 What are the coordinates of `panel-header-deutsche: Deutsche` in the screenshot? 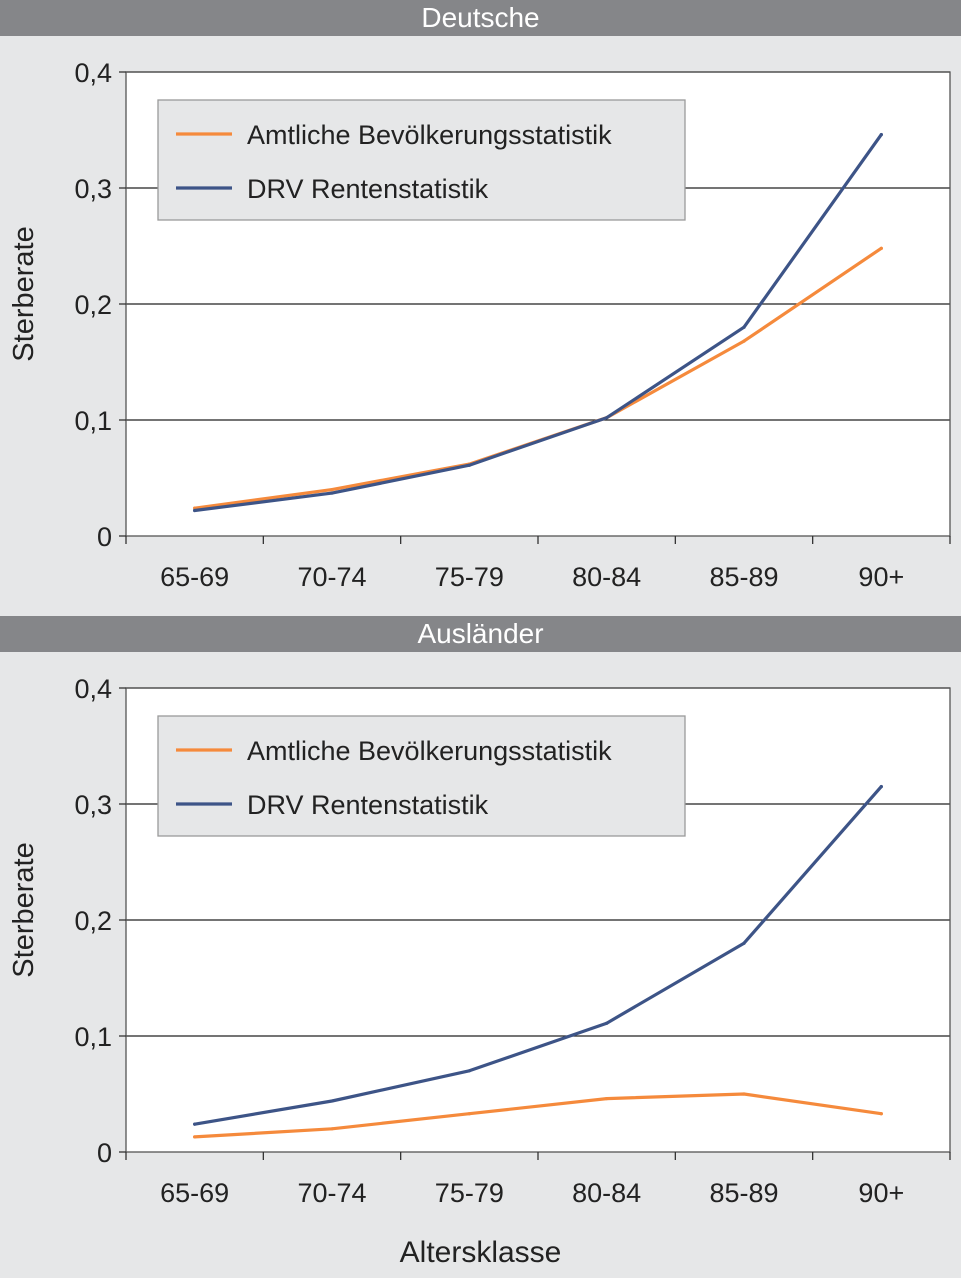 It's located at (480, 18).